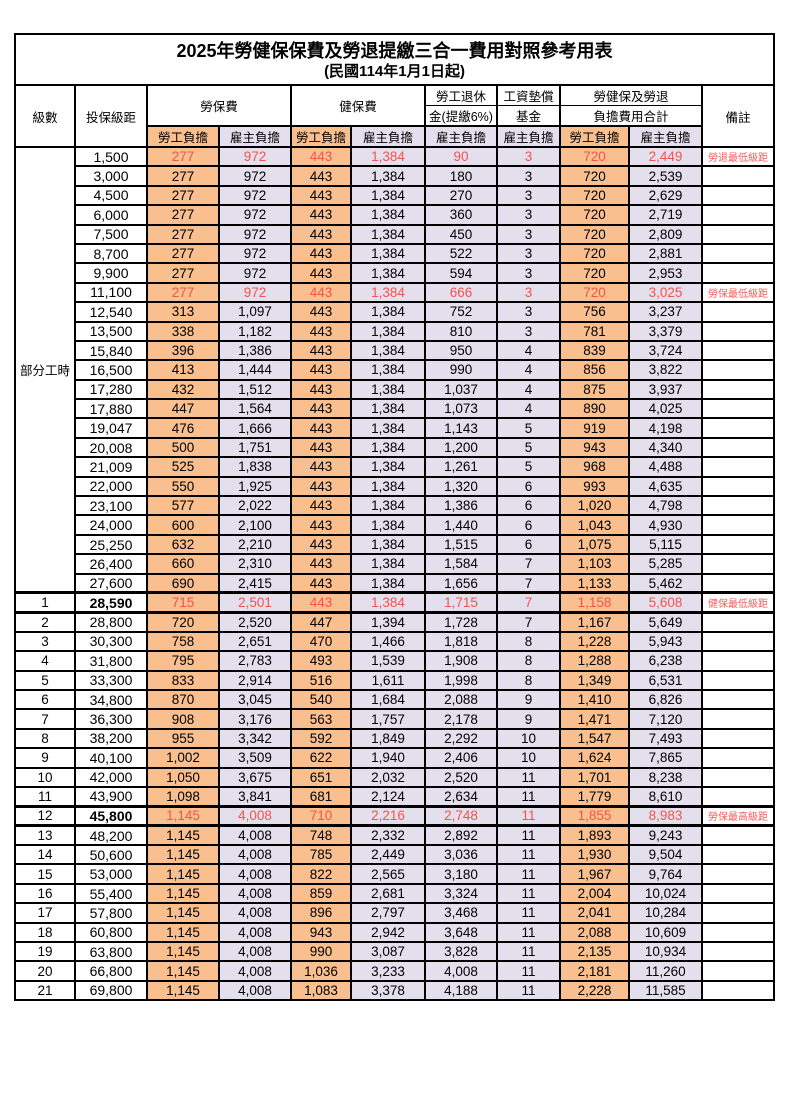  Describe the element at coordinates (45, 370) in the screenshot. I see `part-time-label-cell: 部分工時` at that location.